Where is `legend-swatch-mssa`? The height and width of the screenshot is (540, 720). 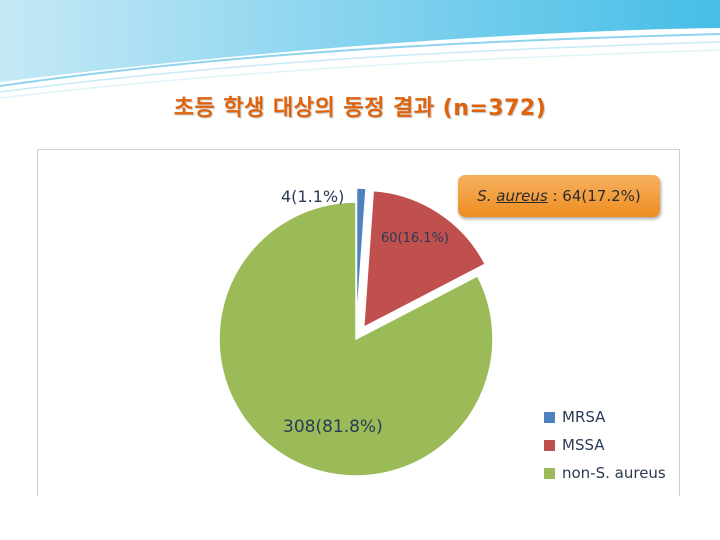
legend-swatch-mssa is located at coordinates (549, 445).